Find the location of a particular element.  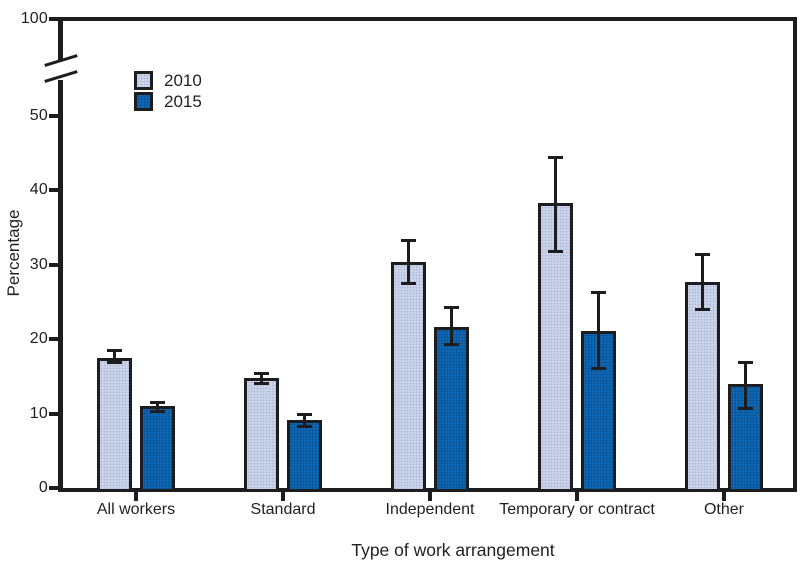

error-bar-2015-temporary-or-contract is located at coordinates (598, 330).